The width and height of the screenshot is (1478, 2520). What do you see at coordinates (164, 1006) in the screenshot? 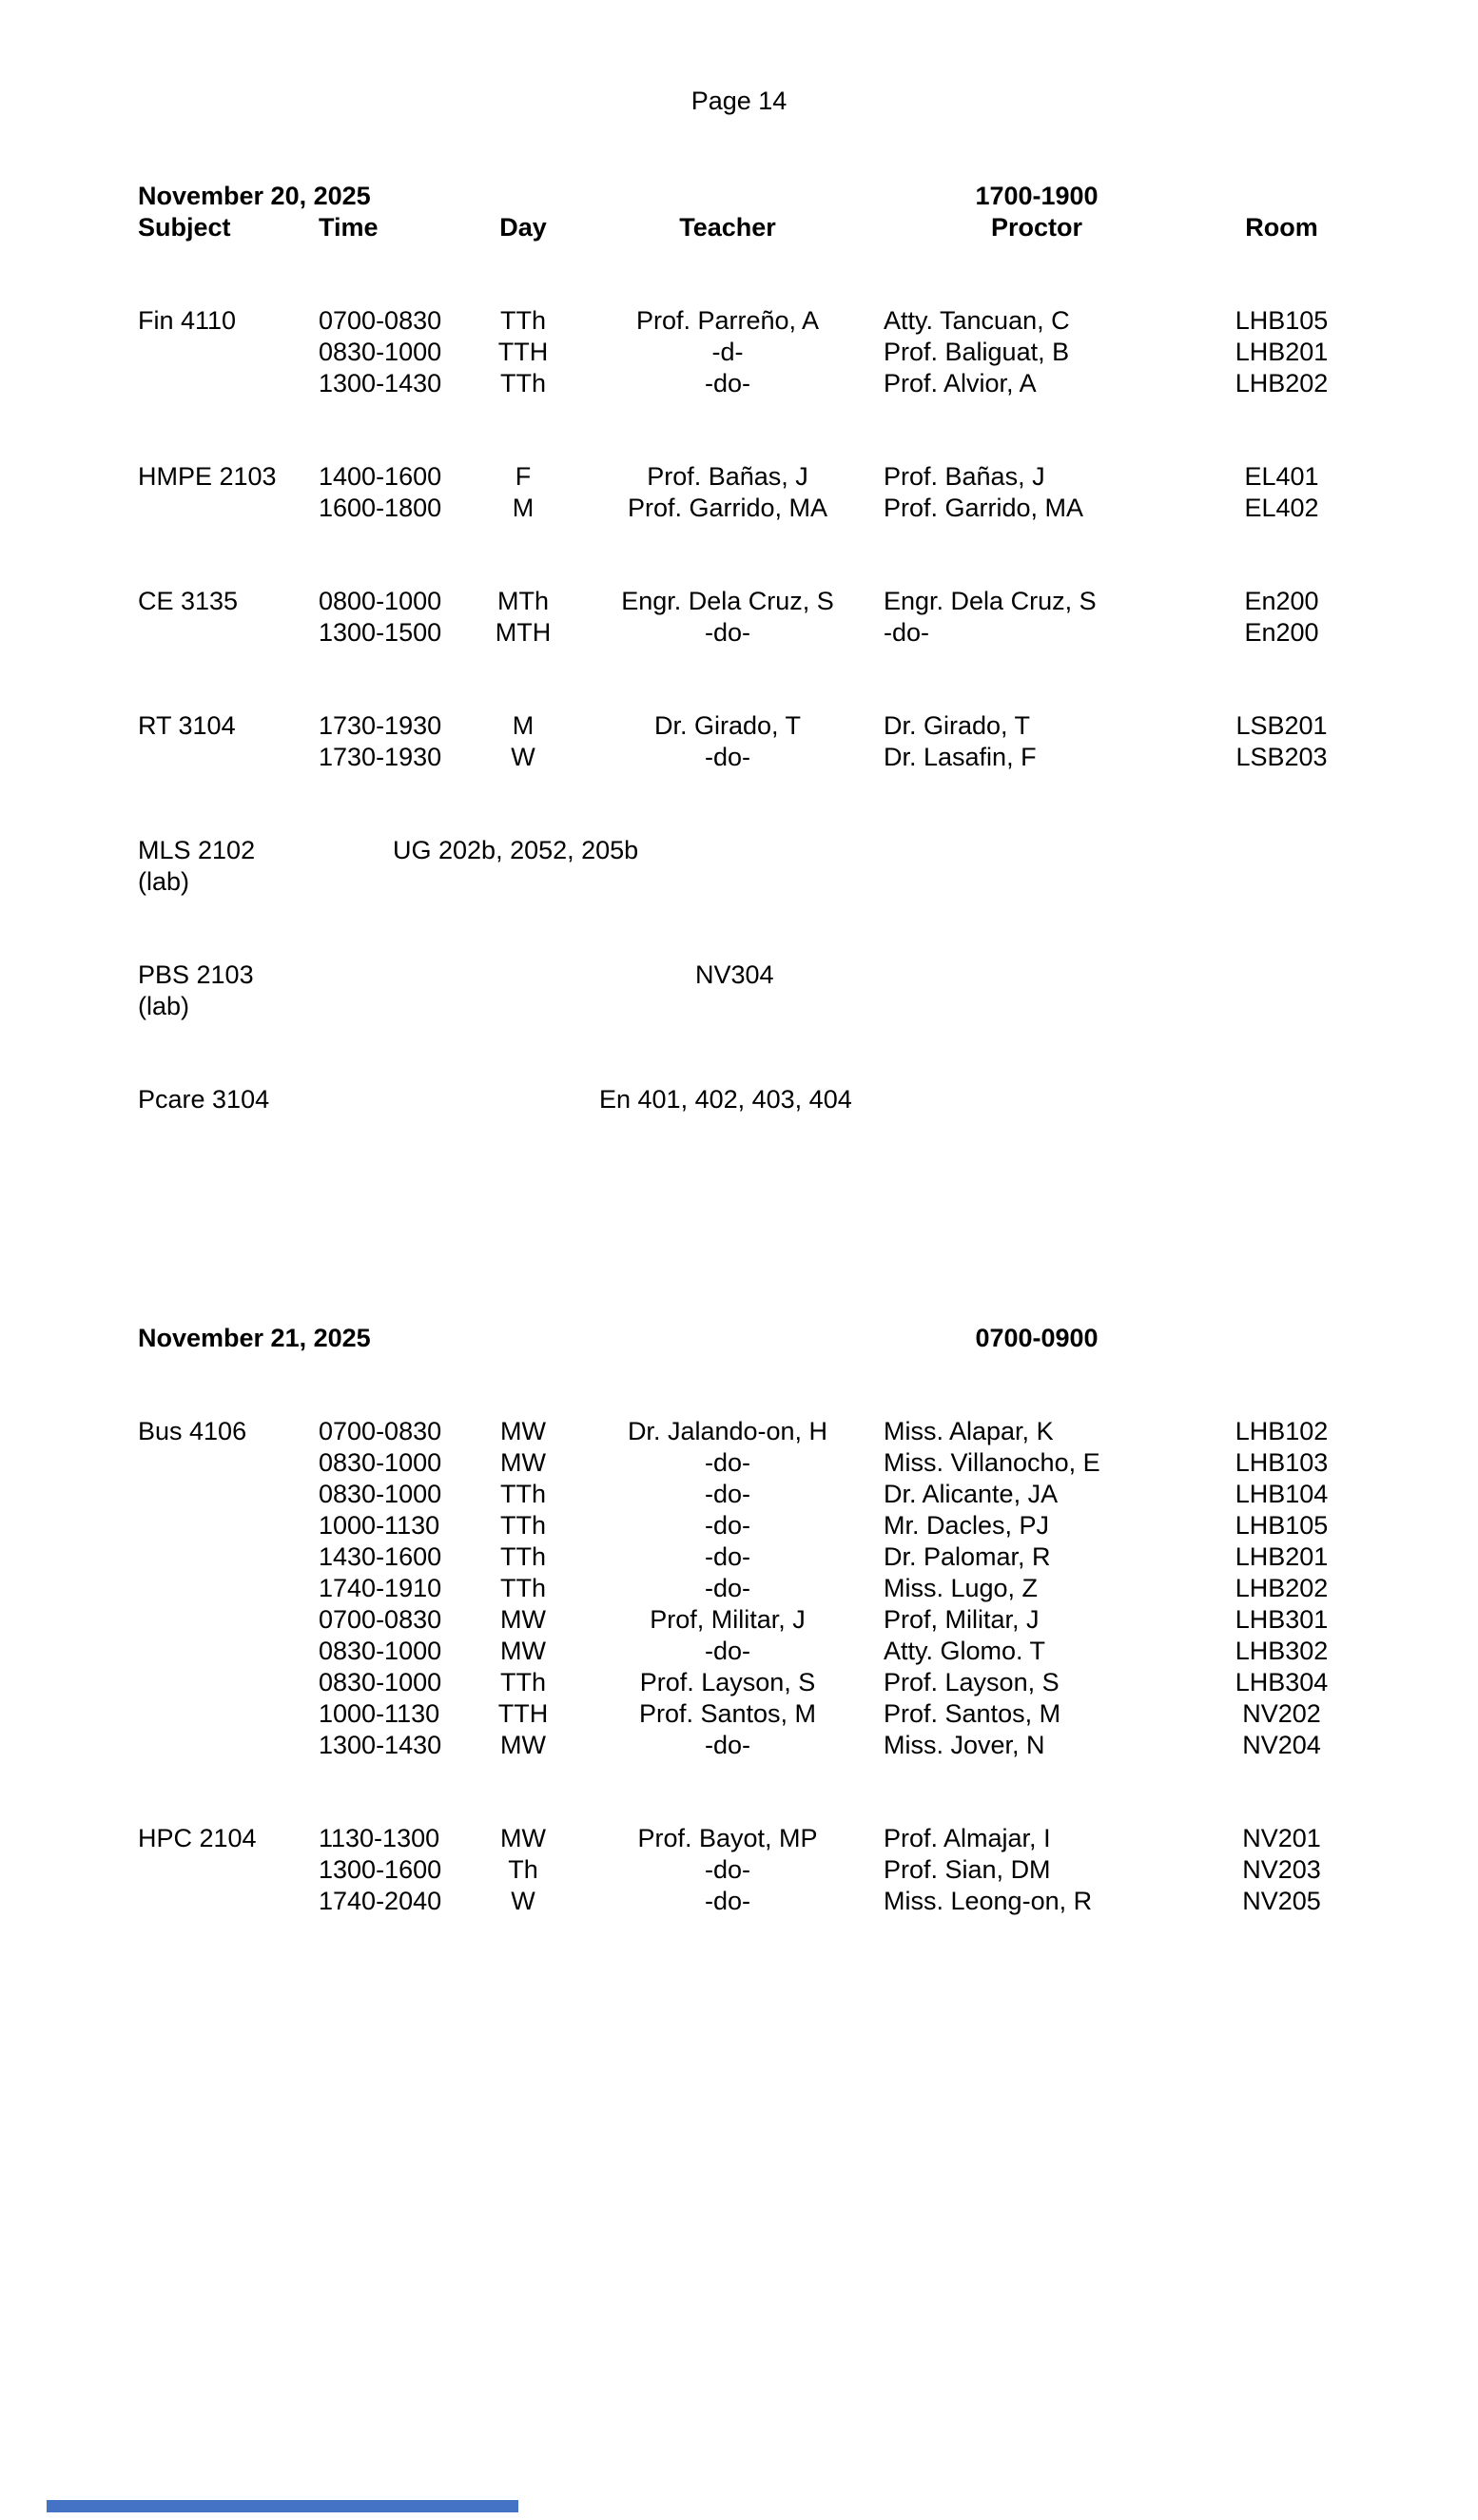
I see `subject-note: (lab)` at bounding box center [164, 1006].